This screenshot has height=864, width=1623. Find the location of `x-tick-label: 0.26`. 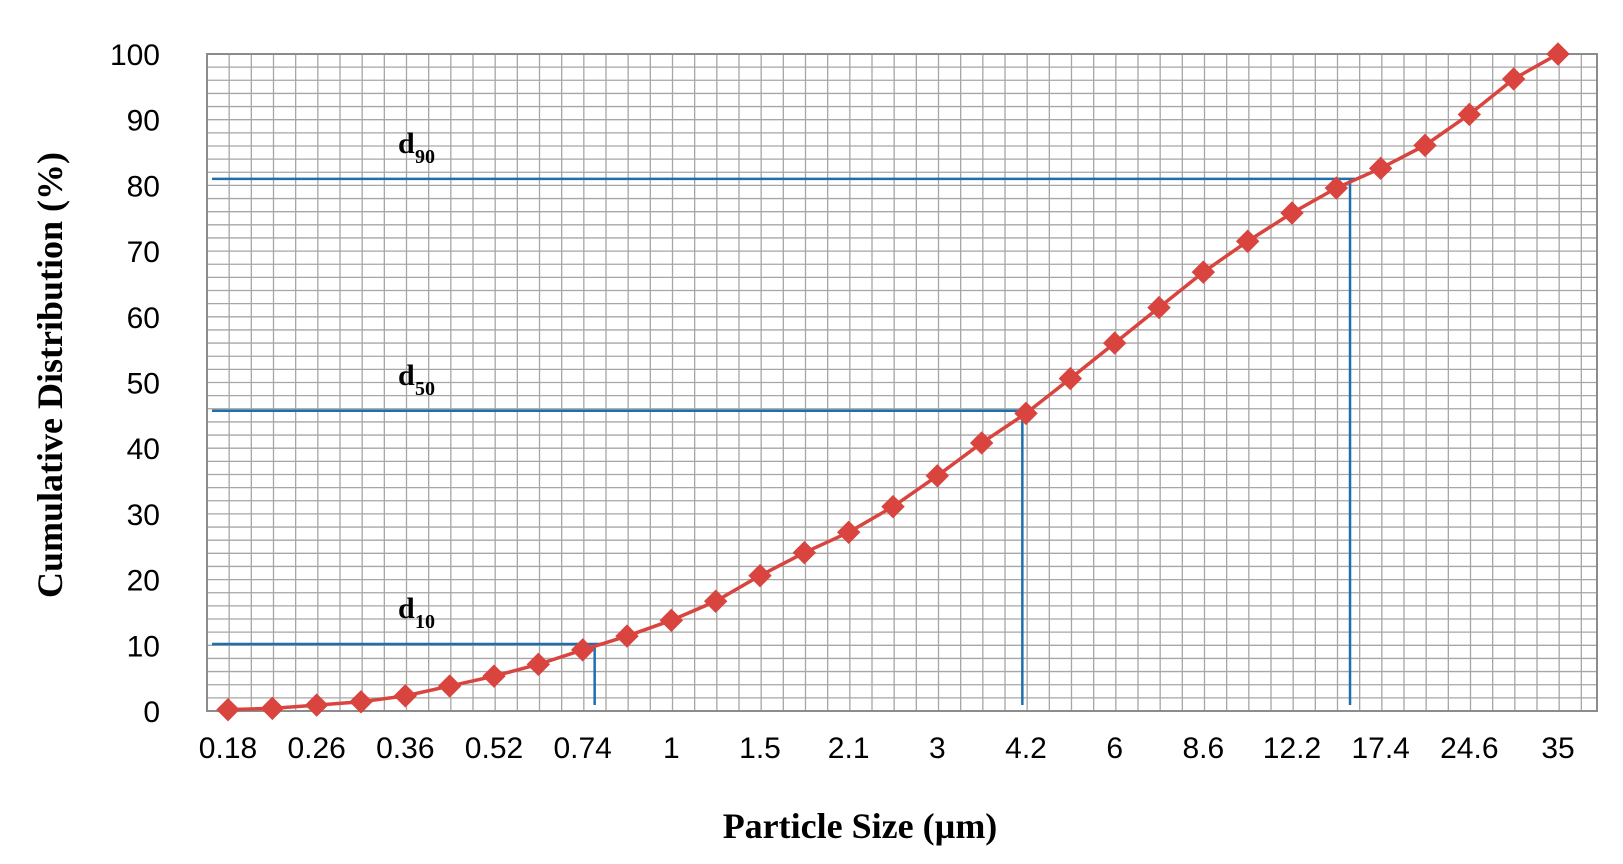

x-tick-label: 0.26 is located at coordinates (316, 748).